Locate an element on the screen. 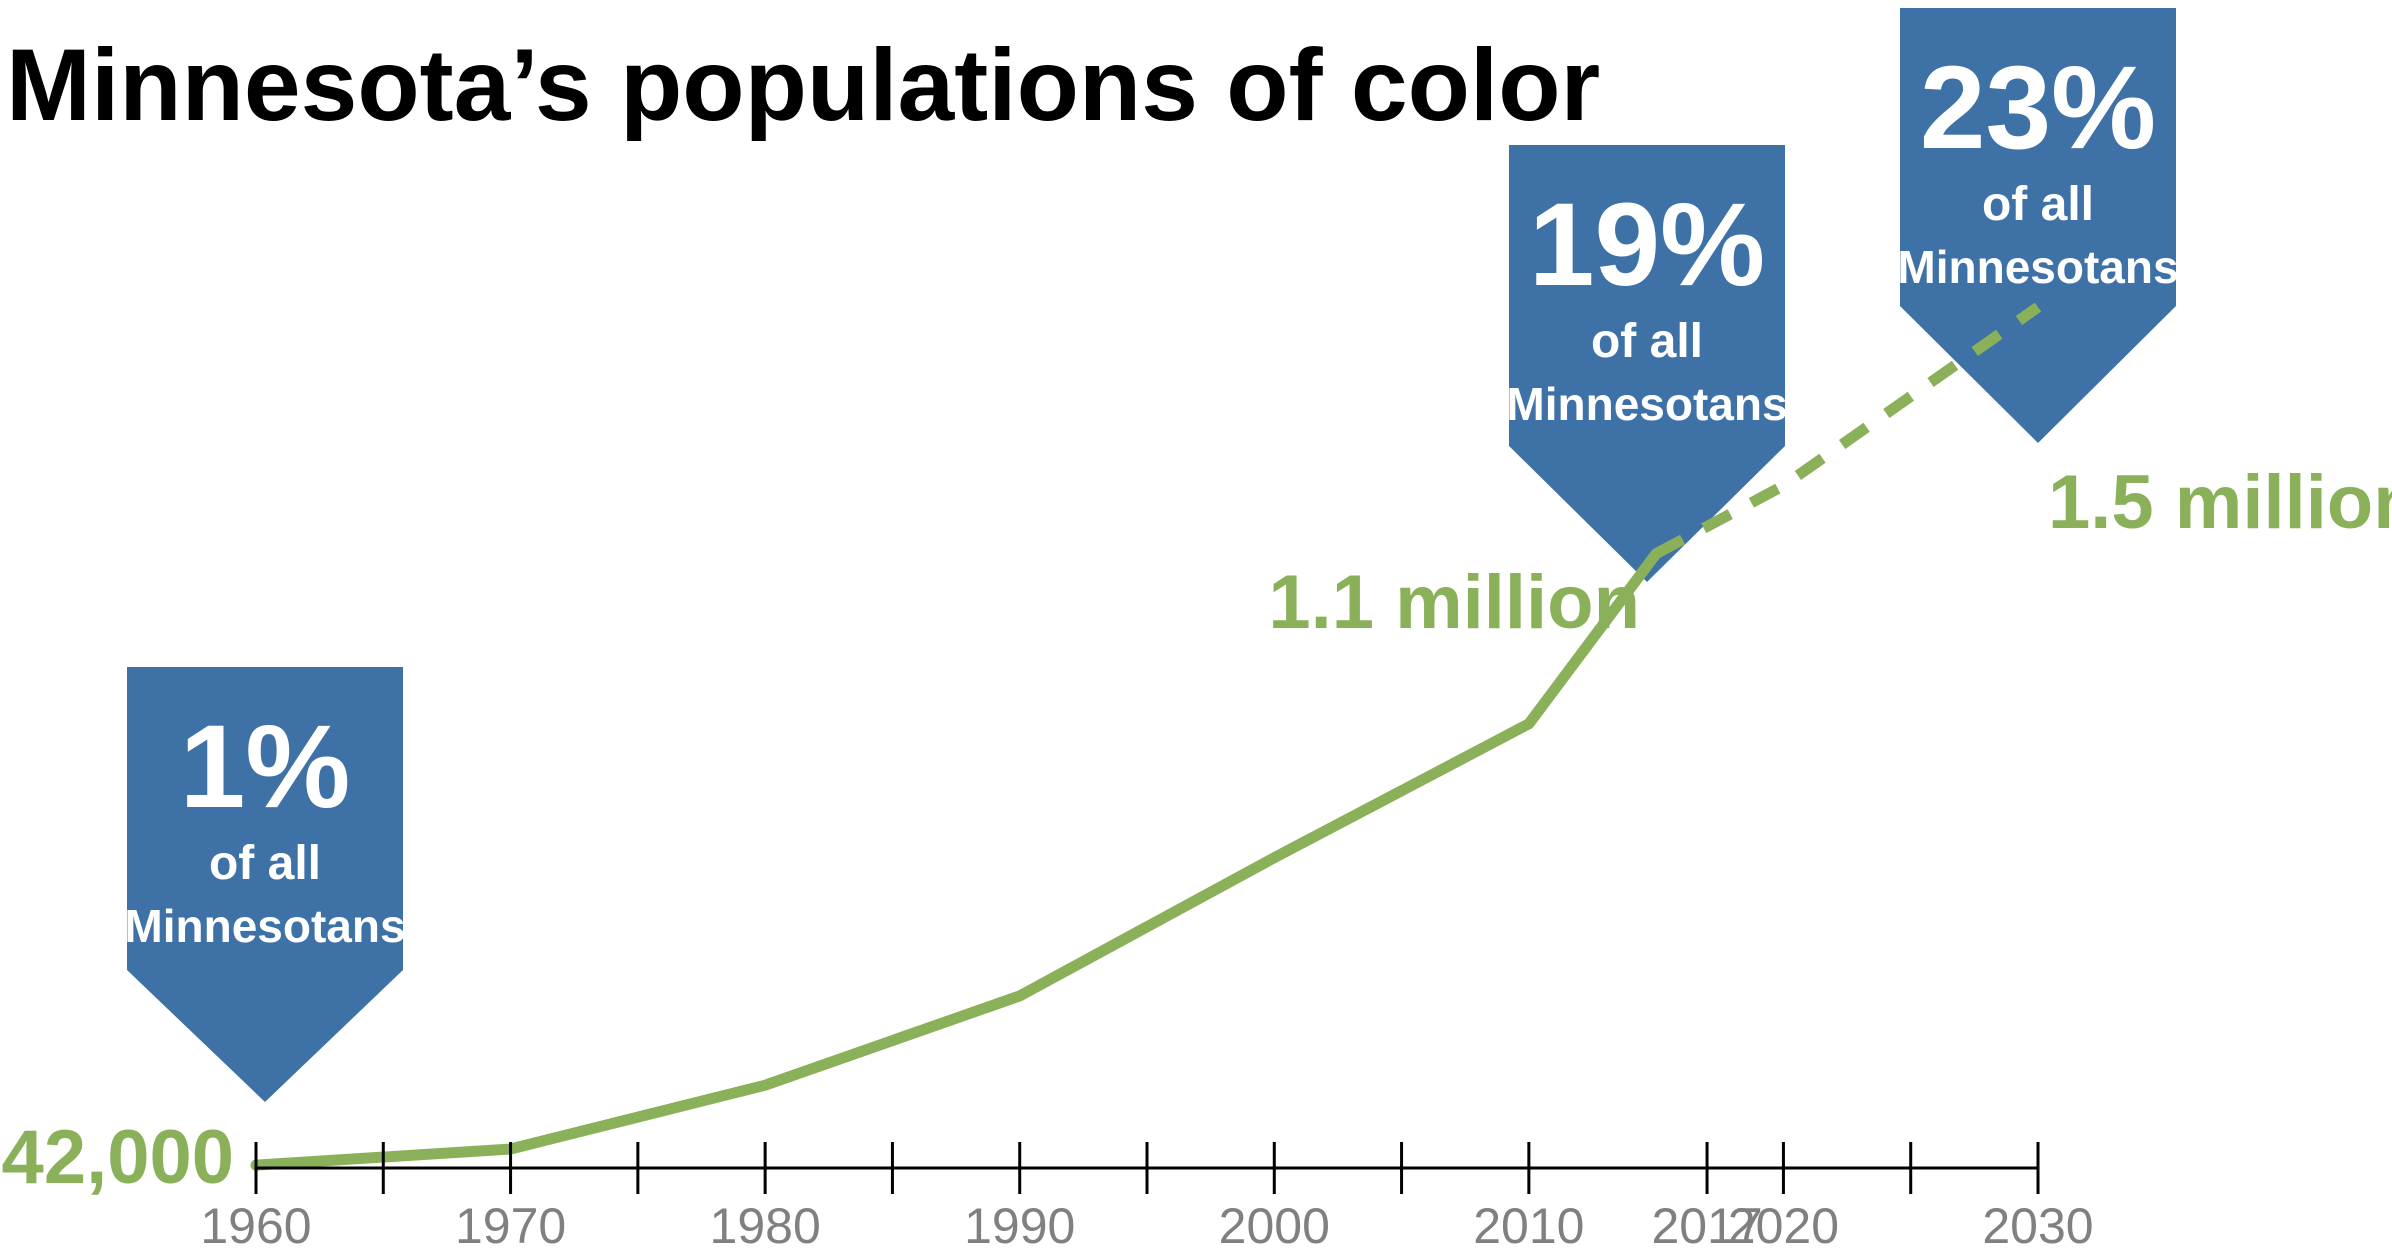 Image resolution: width=2392 pixels, height=1255 pixels. x-tick-label-2030: 2030 is located at coordinates (2037, 1226).